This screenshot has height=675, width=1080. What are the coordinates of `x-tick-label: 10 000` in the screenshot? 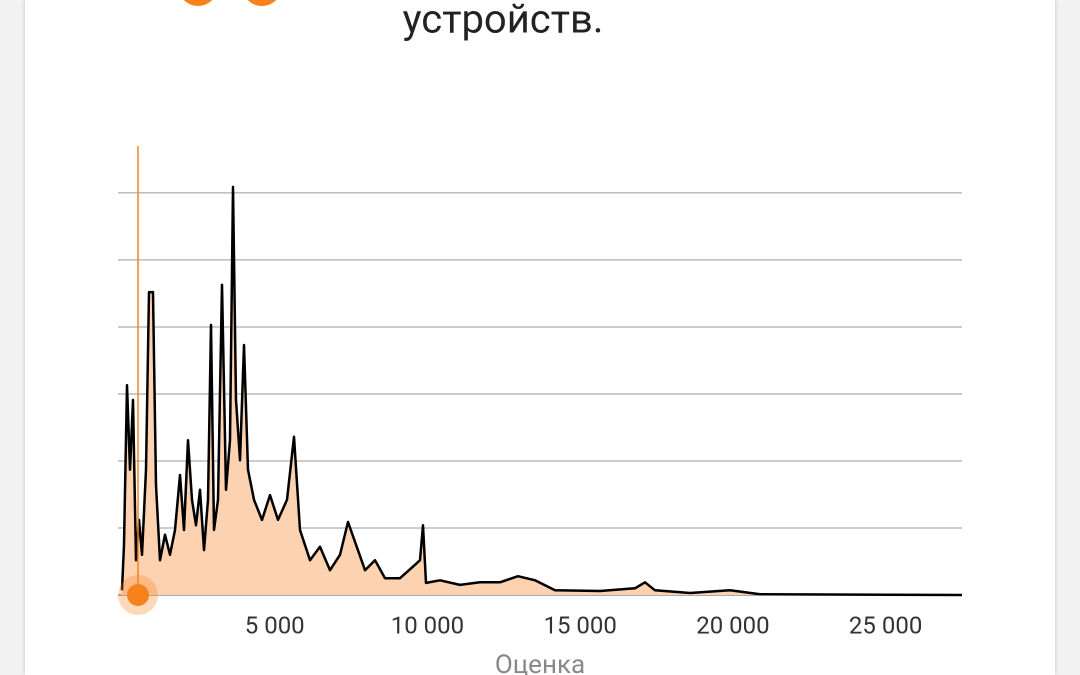 It's located at (427, 625).